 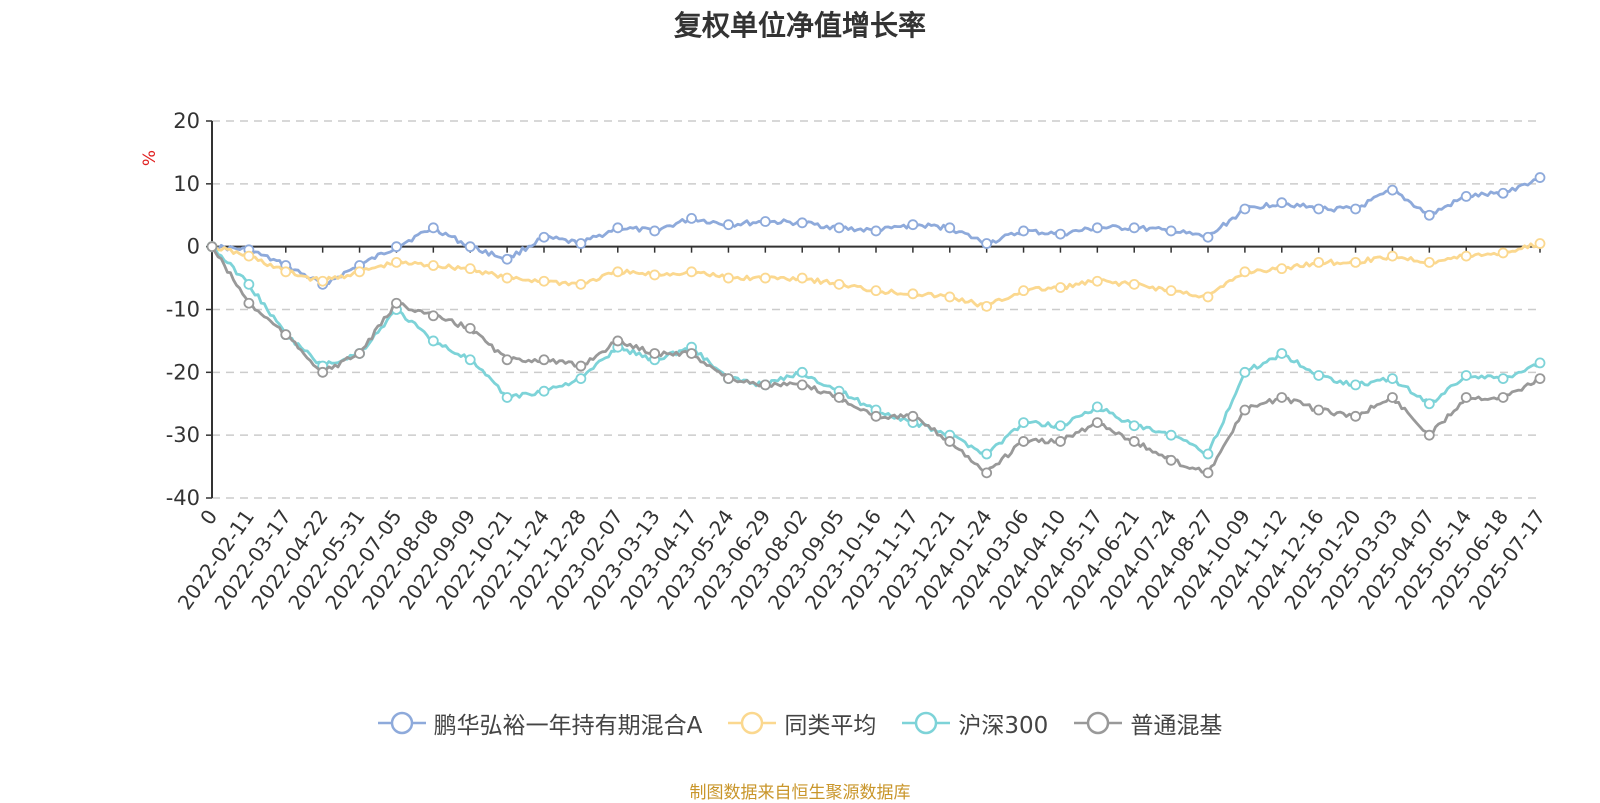 I want to click on legend-item: 同类平均, so click(x=802, y=723).